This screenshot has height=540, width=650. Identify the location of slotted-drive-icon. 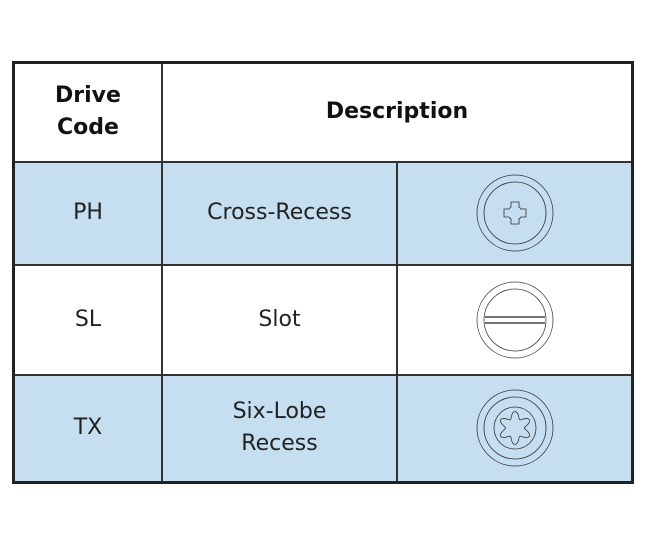
(514, 319).